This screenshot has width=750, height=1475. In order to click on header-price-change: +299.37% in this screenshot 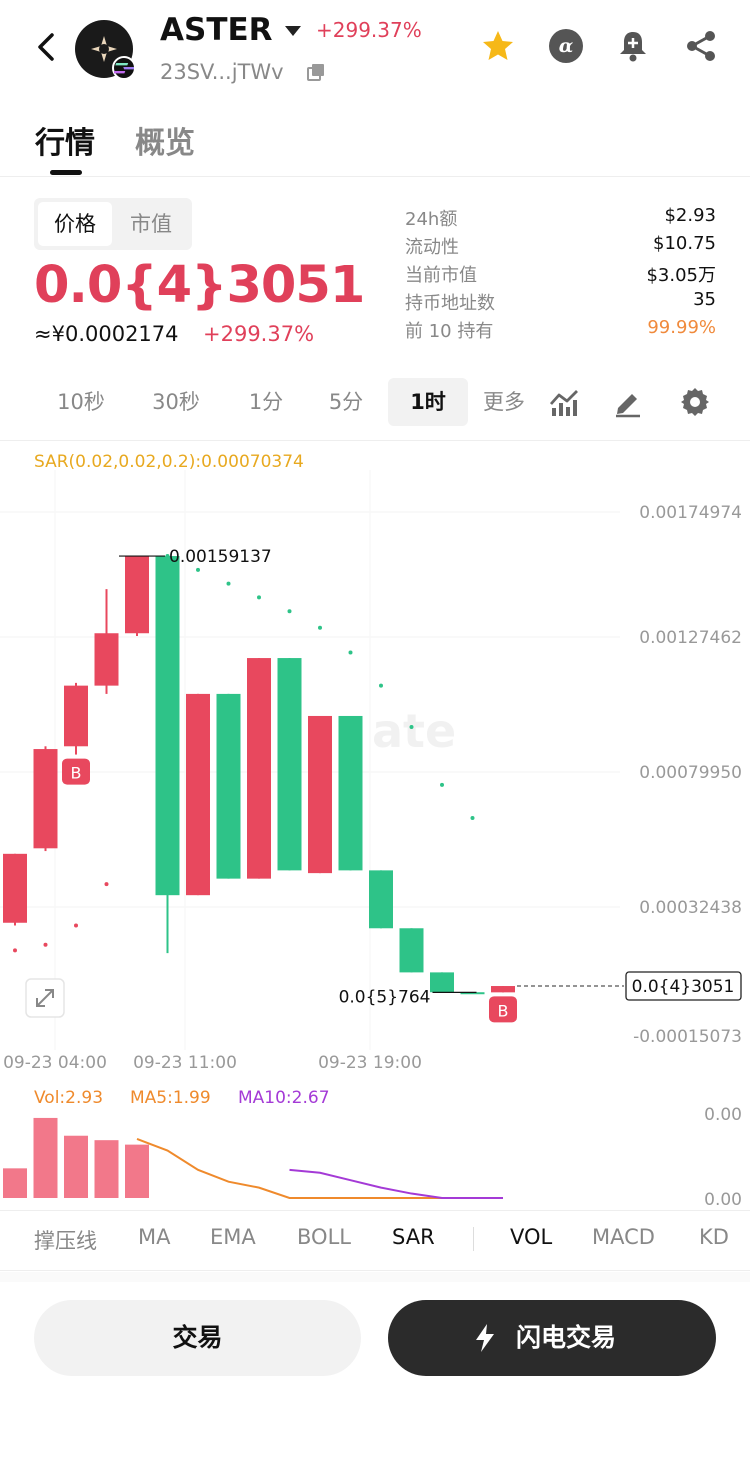, I will do `click(369, 30)`.